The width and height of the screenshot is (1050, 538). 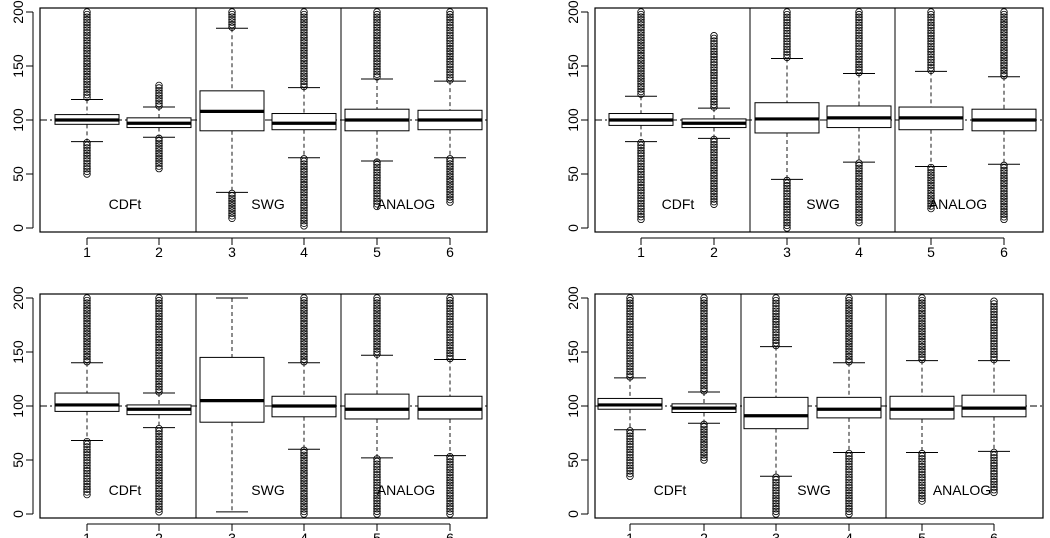 What do you see at coordinates (573, 120) in the screenshot?
I see `y-tick-label: 100` at bounding box center [573, 120].